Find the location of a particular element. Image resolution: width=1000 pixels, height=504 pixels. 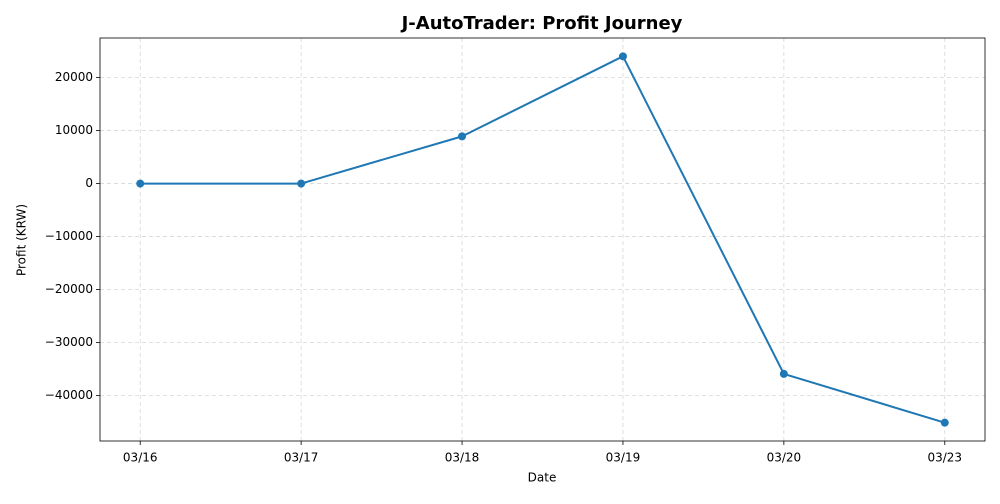

y-axis-label: Profit (KRW) is located at coordinates (22, 240).